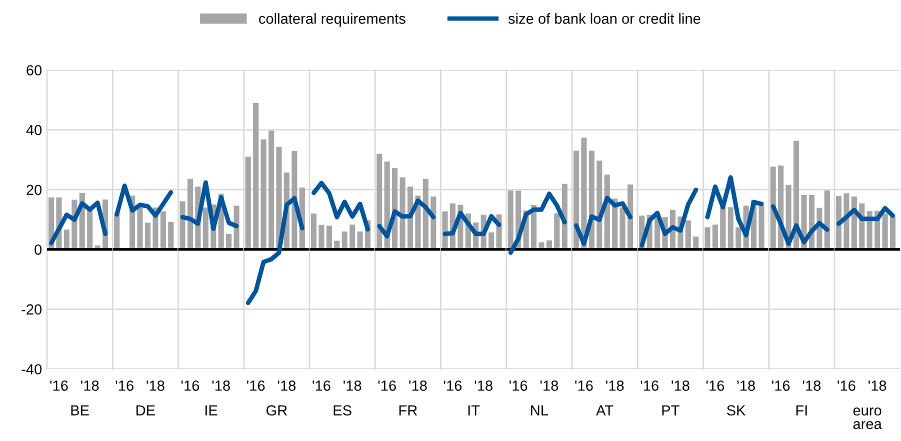 The height and width of the screenshot is (441, 901). Describe the element at coordinates (801, 410) in the screenshot. I see `x-axis-title: FI` at that location.